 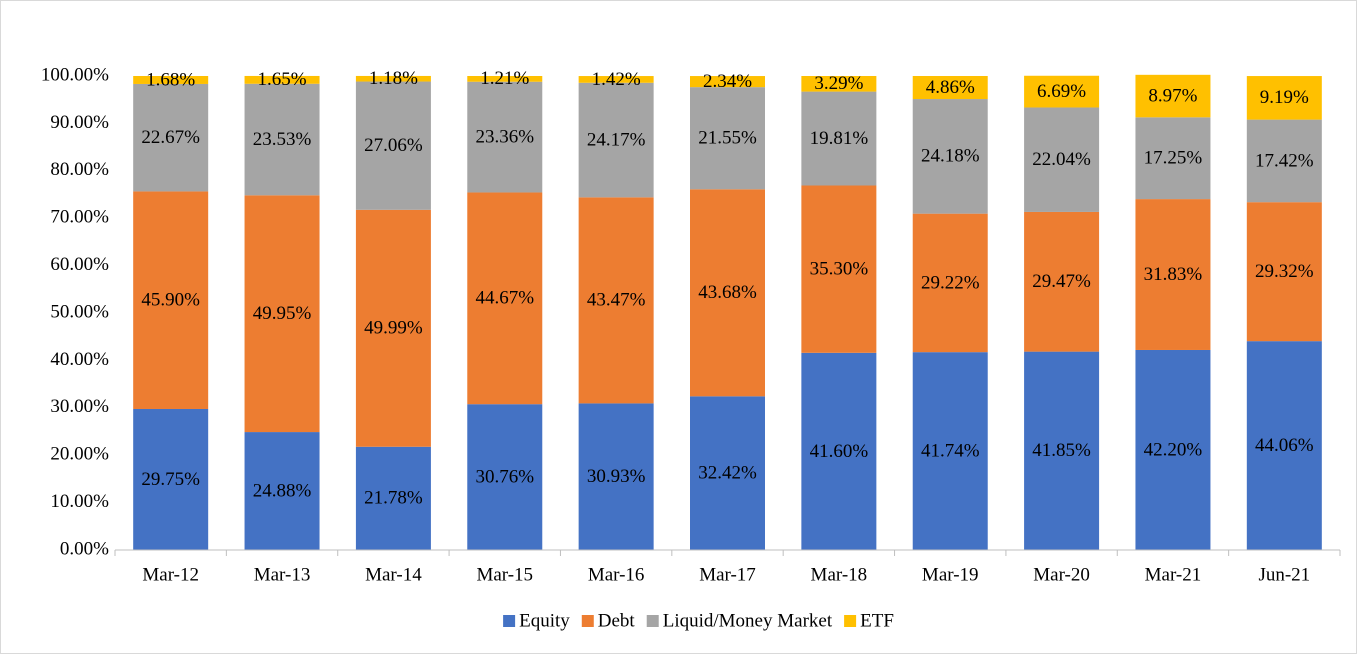 I want to click on data-label: 31.83%, so click(x=1173, y=274).